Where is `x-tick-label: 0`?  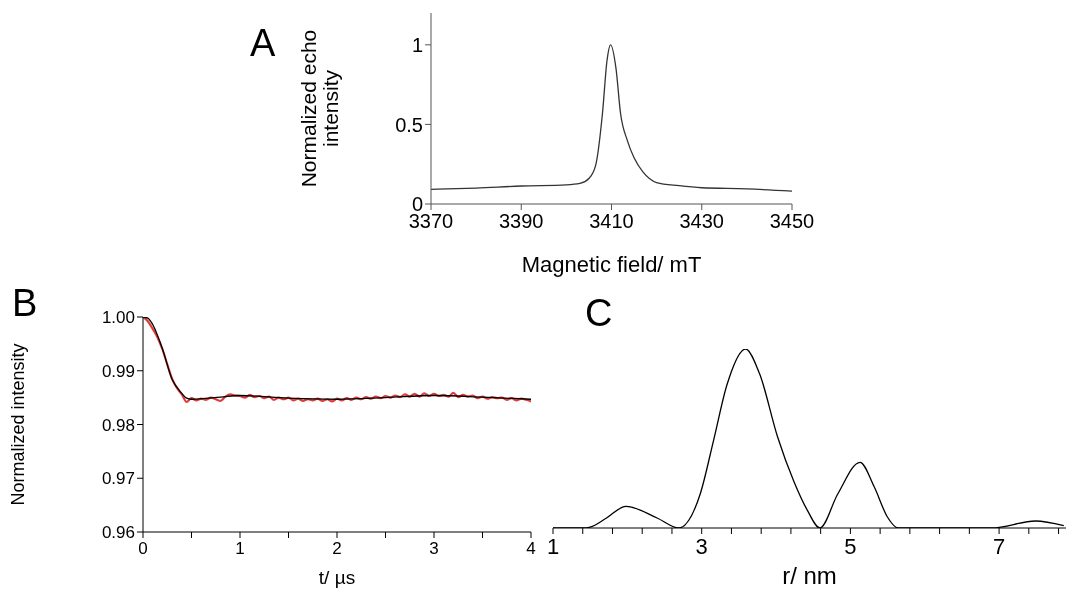 x-tick-label: 0 is located at coordinates (143, 549).